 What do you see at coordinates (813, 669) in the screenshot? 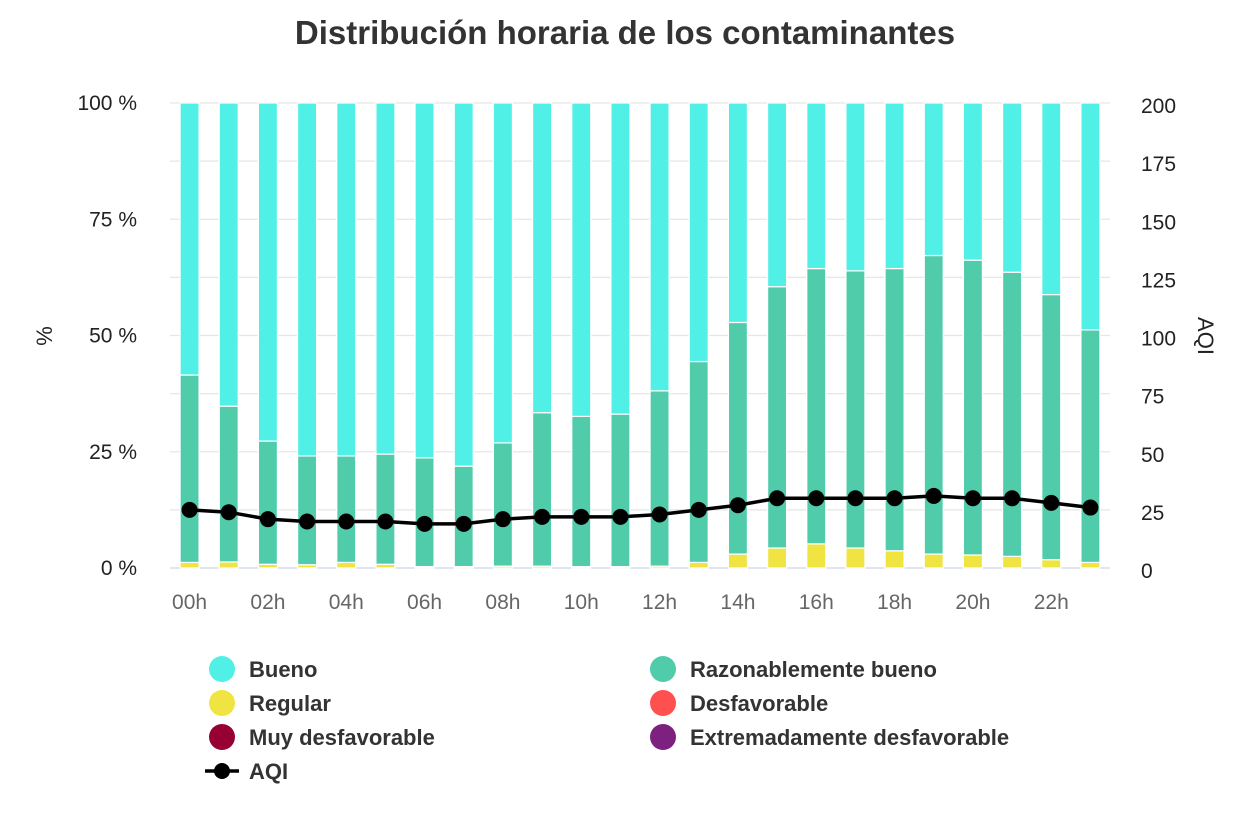
I see `legend-label: Razonablemente bueno` at bounding box center [813, 669].